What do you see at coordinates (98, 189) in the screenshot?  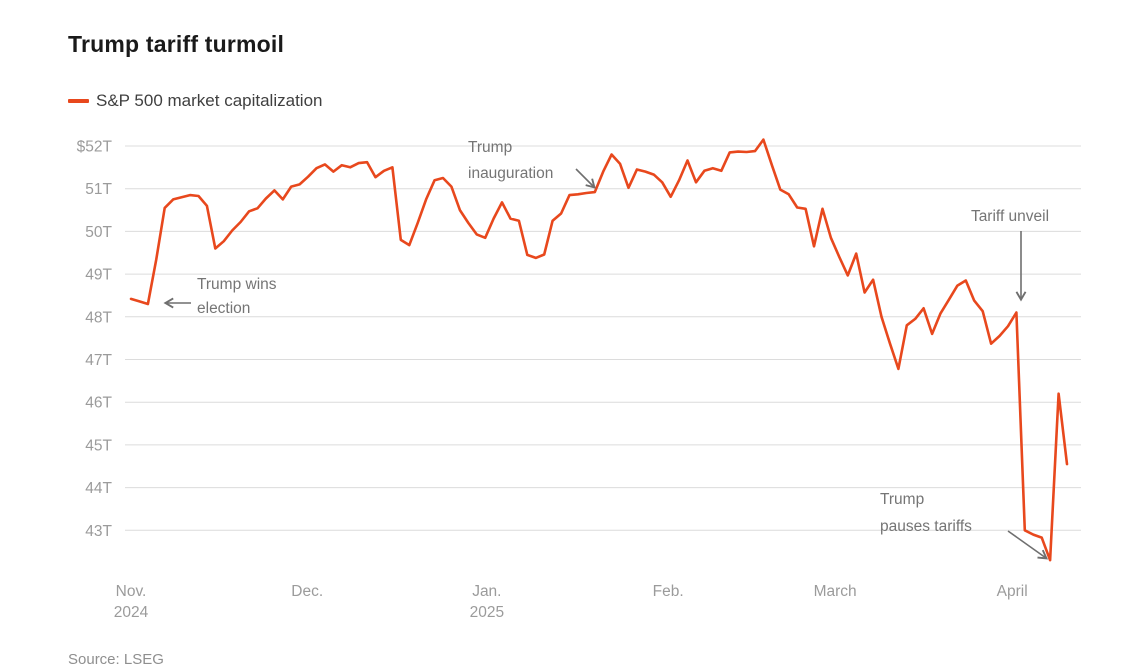 I see `y-axis-tick-label: 51T` at bounding box center [98, 189].